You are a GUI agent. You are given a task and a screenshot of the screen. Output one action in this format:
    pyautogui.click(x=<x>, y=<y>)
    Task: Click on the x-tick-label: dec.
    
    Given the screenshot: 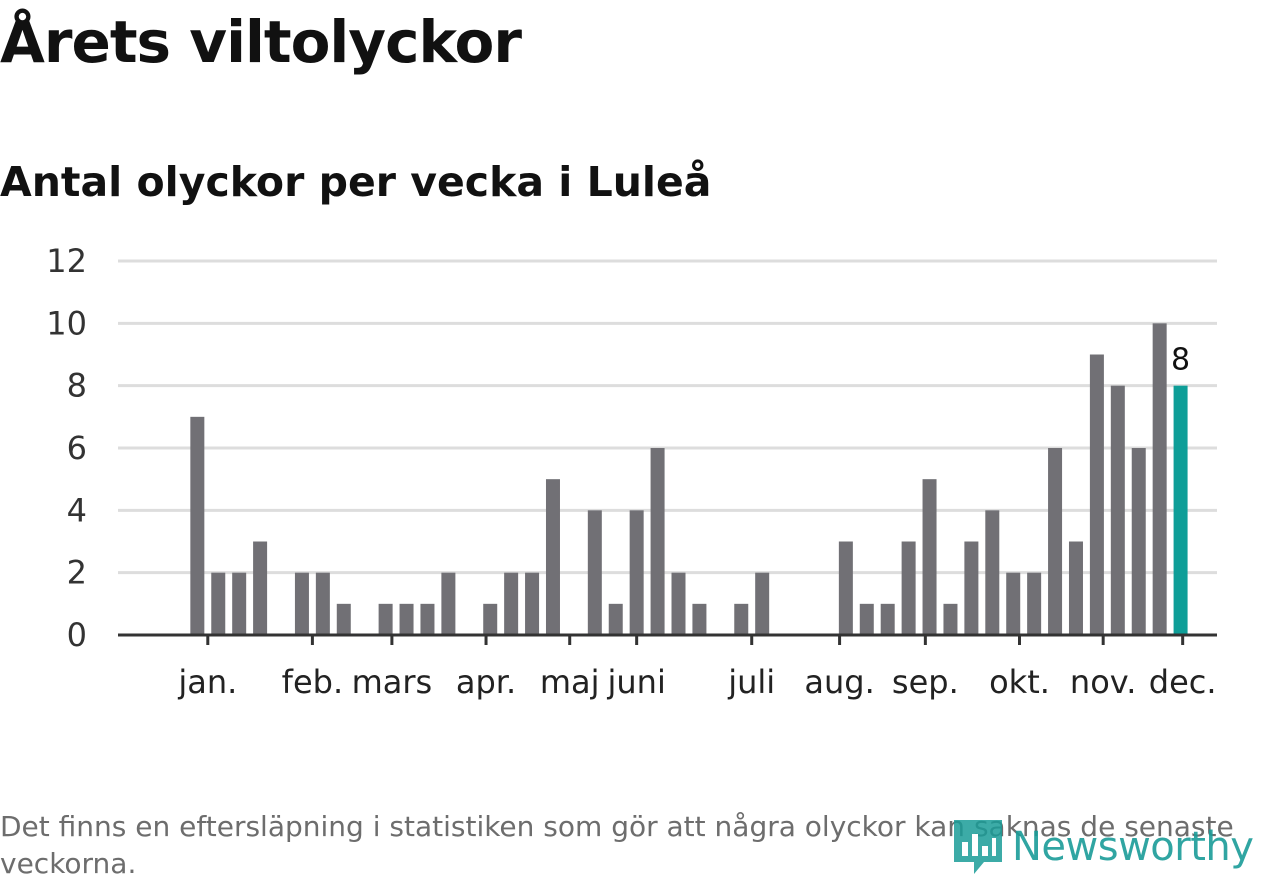 What is the action you would take?
    pyautogui.click(x=1183, y=682)
    